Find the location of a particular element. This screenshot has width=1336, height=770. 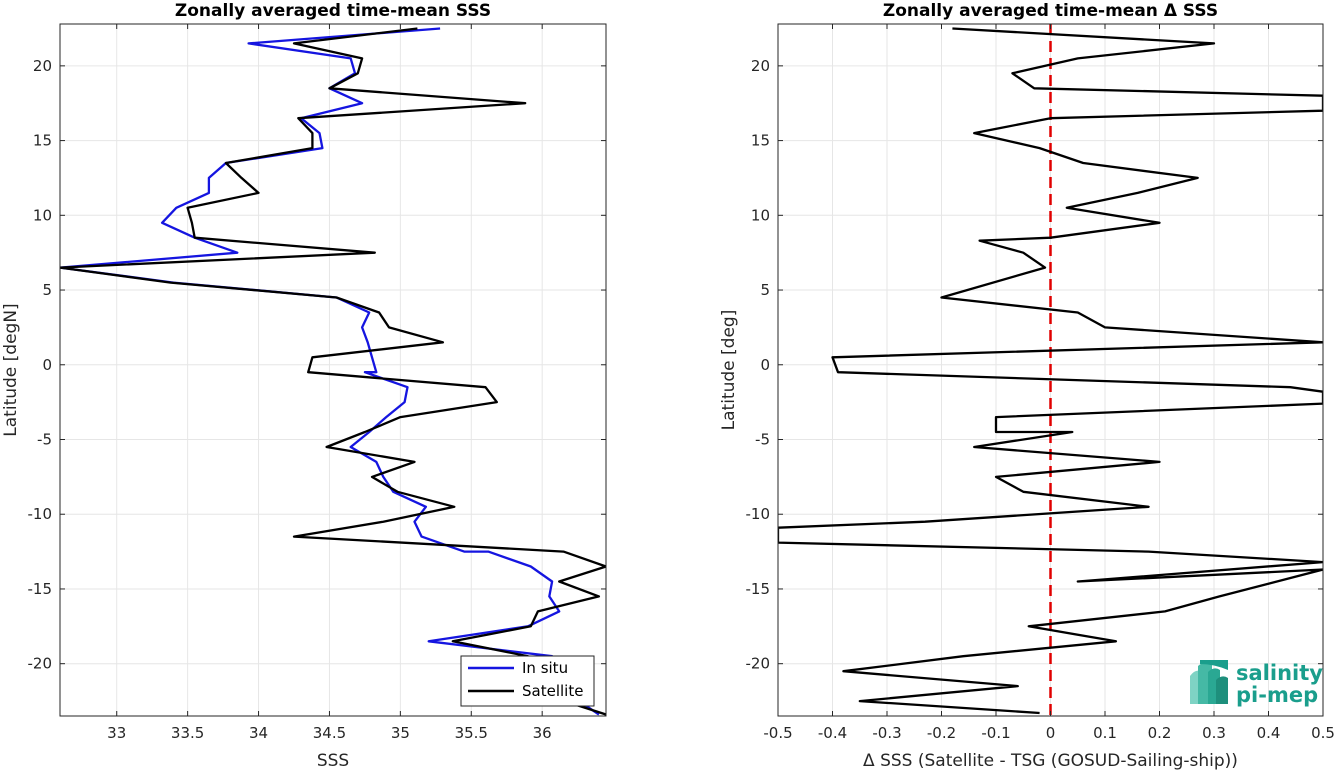

x-tick-label: 34.5 is located at coordinates (329, 733).